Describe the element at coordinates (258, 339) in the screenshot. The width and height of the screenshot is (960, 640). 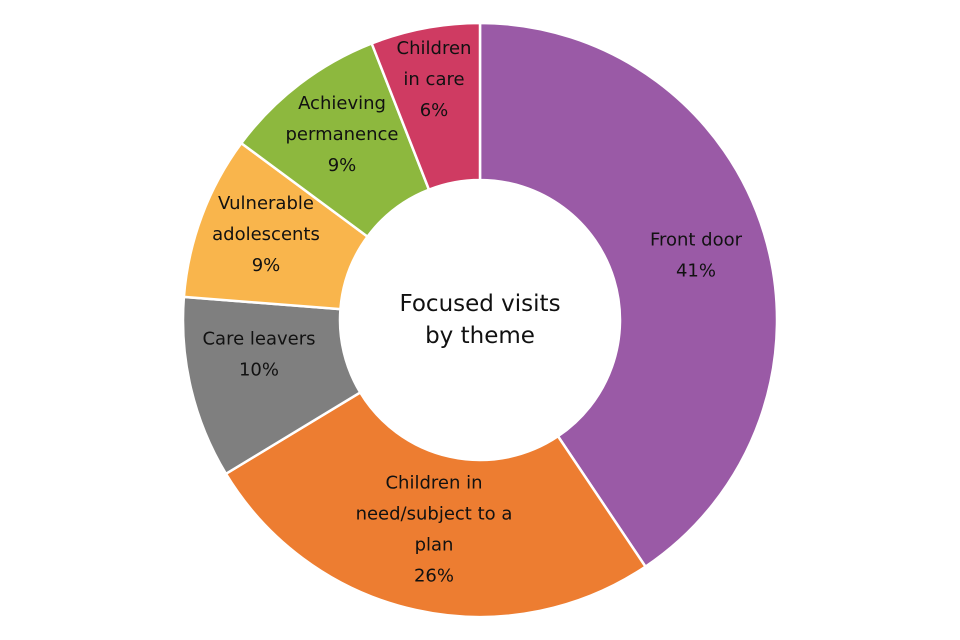
I see `slice-label: Care leavers` at that location.